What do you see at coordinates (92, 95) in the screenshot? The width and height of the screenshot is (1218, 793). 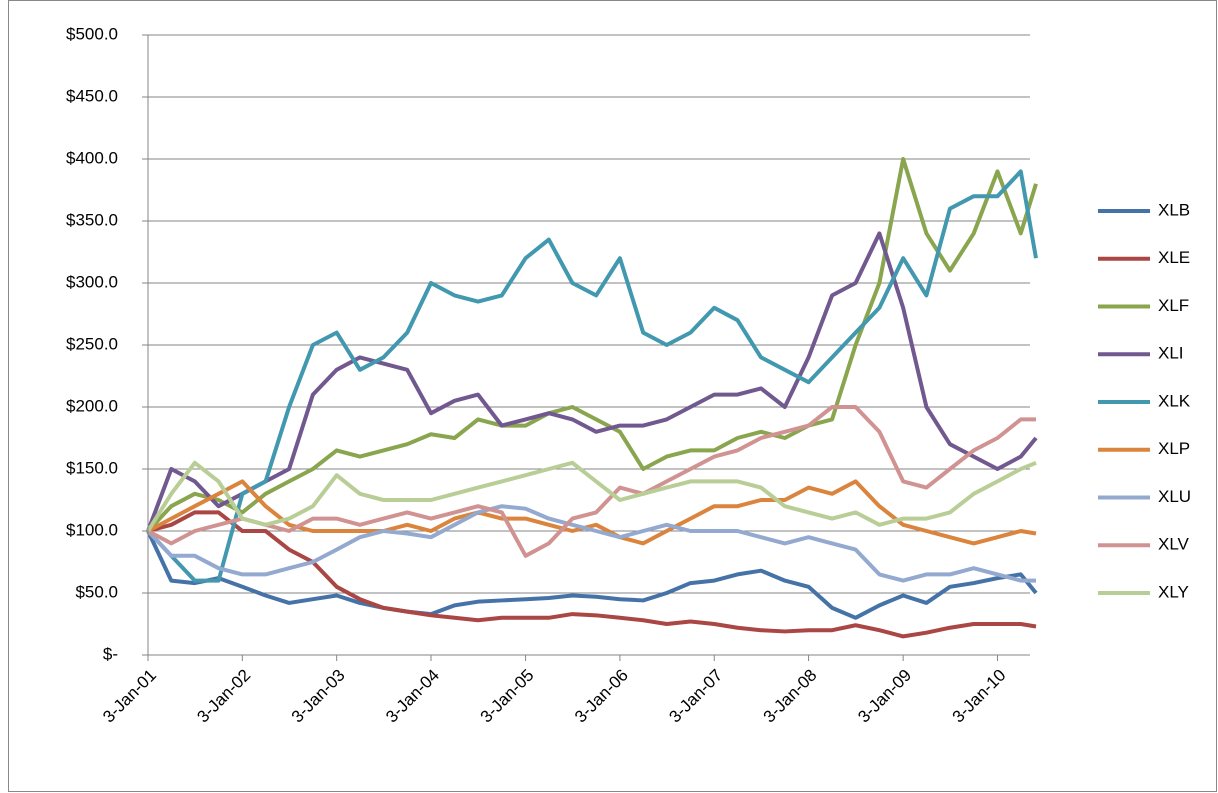 I see `y-tick-label: $450.0` at bounding box center [92, 95].